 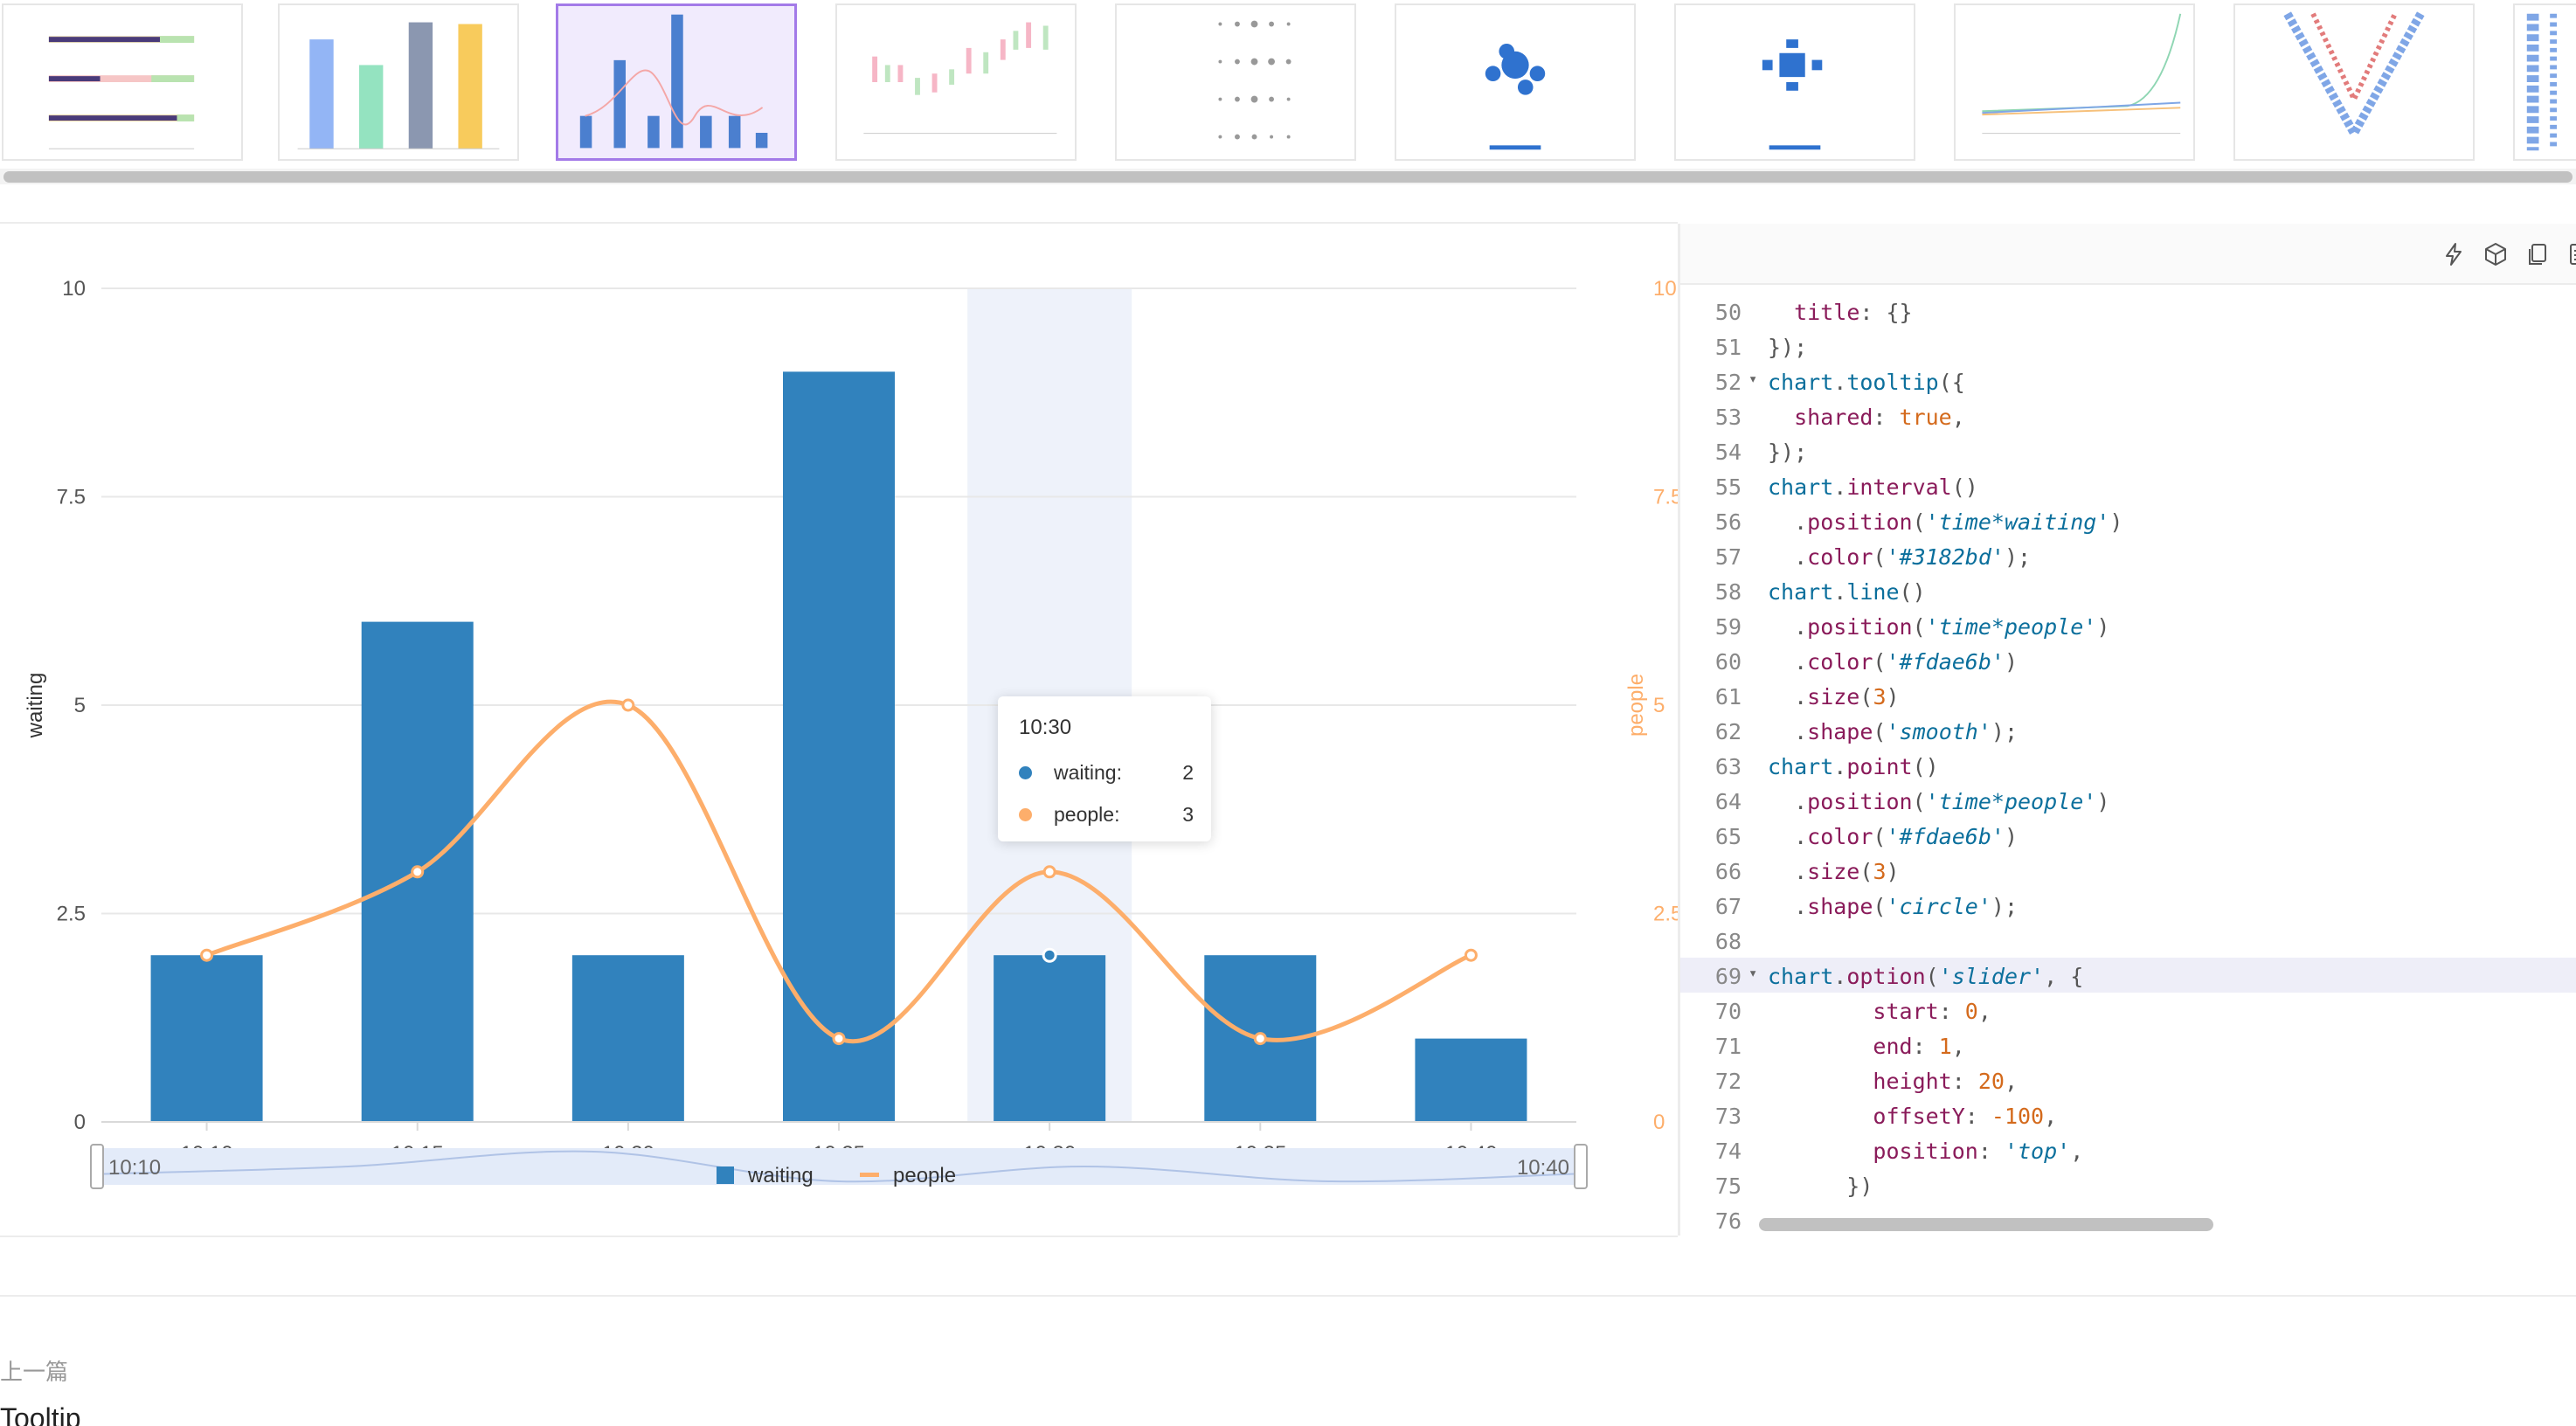 I want to click on line-number: 72, so click(x=1728, y=1081).